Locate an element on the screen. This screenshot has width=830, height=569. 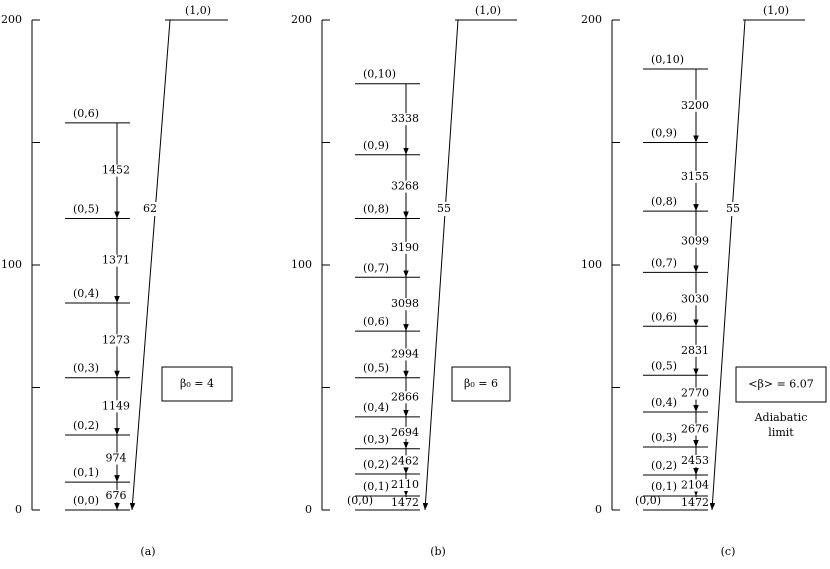
transition-label: 3099 is located at coordinates (695, 241).